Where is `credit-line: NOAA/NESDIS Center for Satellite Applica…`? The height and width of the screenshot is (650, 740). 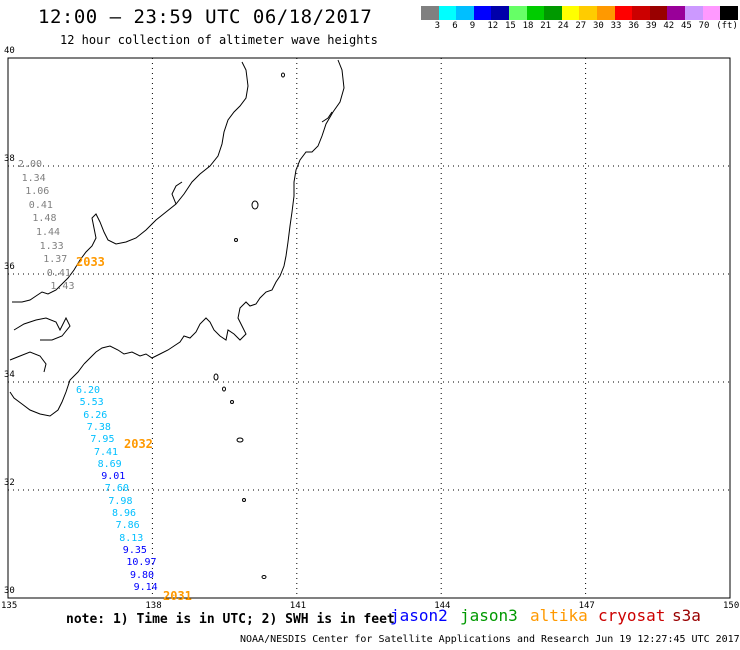
credit-line: NOAA/NESDIS Center for Satellite Applica… is located at coordinates (490, 639).